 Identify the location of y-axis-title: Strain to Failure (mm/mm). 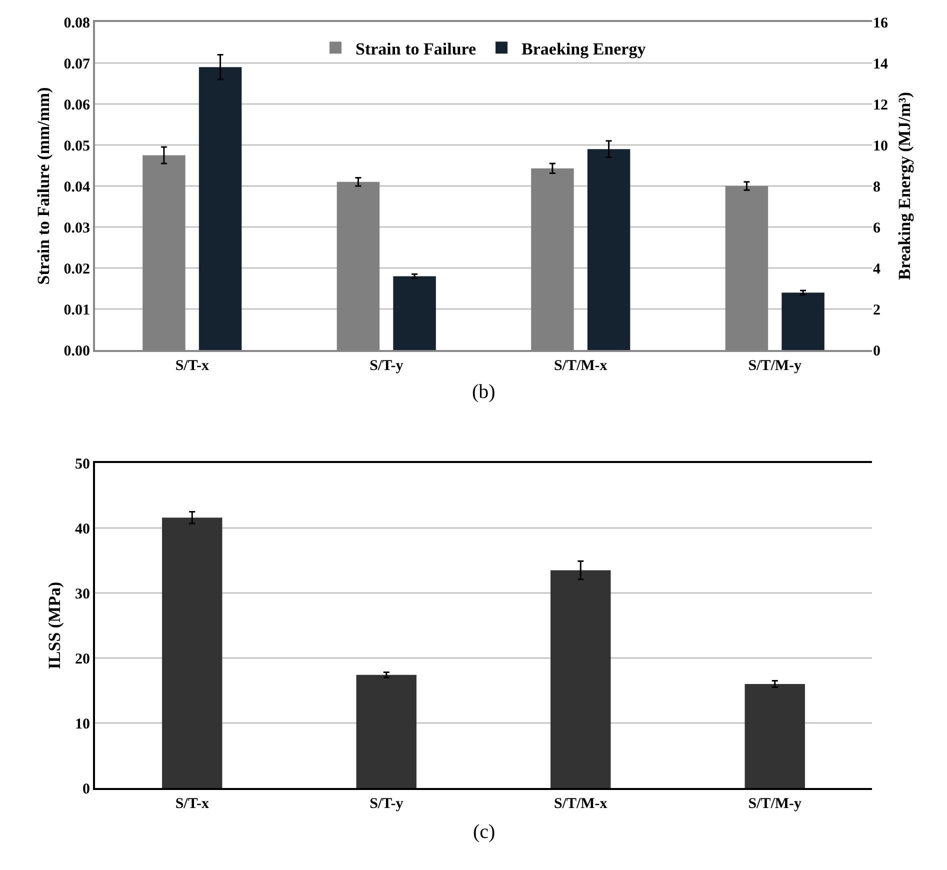
(43, 186).